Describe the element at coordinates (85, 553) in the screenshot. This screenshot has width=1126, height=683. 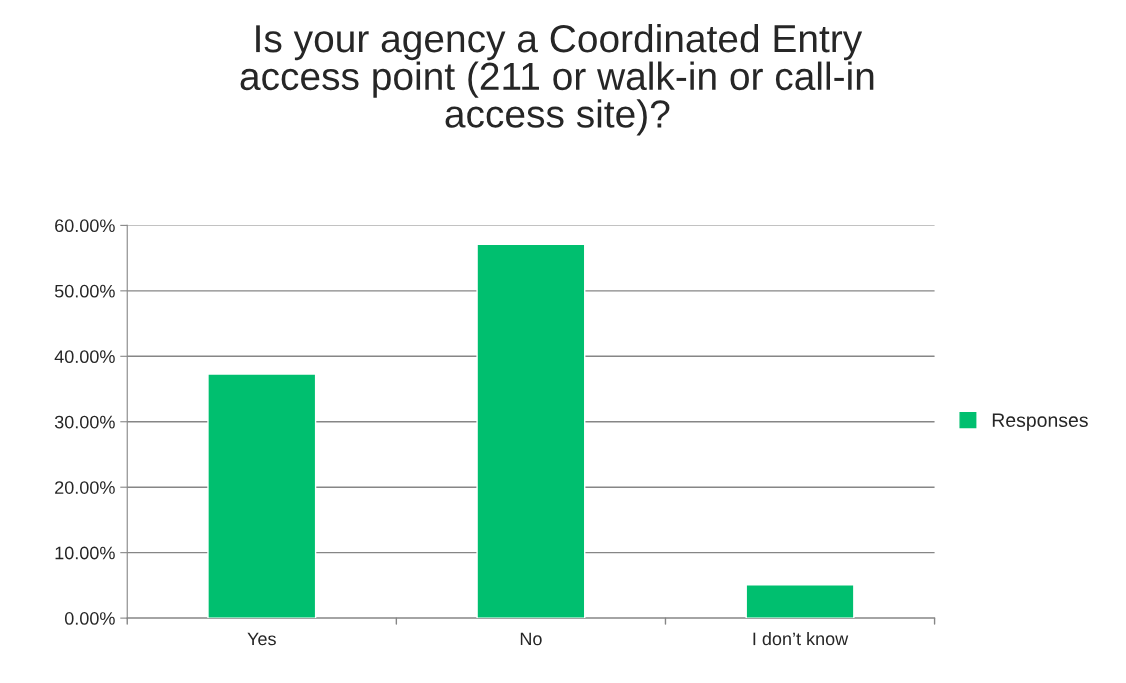
I see `y-tick-label: 10.00%` at that location.